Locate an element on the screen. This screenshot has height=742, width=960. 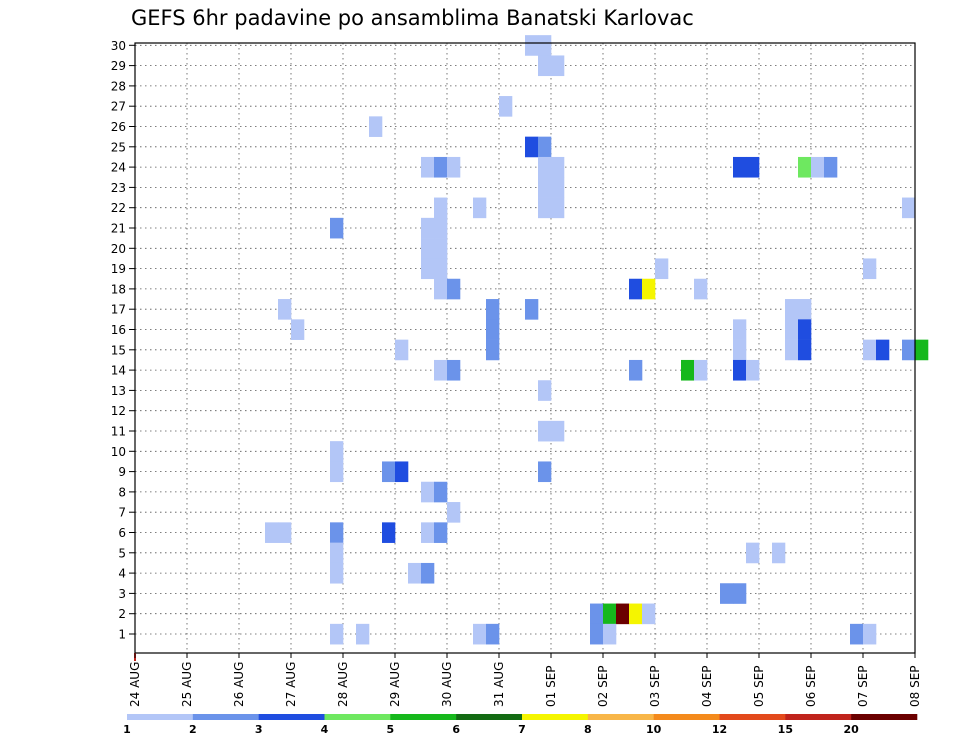
colorbar-label: 8 is located at coordinates (588, 729).